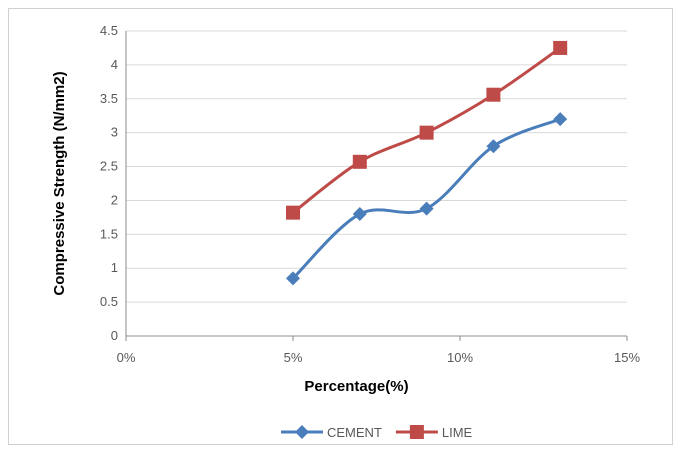 The image size is (683, 453). I want to click on y-tick-label: 3.5, so click(109, 98).